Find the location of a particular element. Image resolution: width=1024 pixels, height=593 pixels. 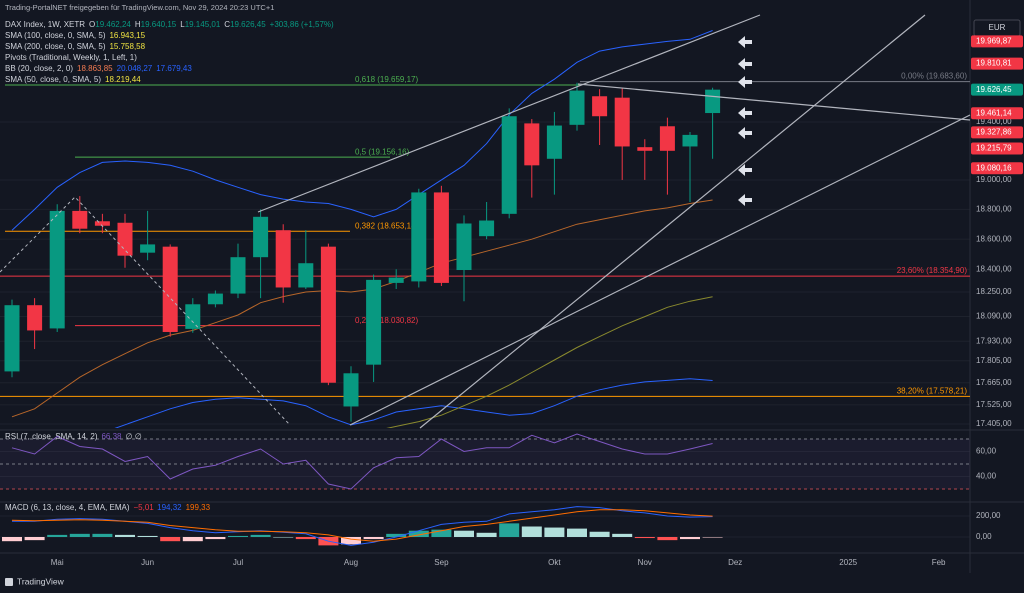

price-tag-label: 19.810,81 is located at coordinates (994, 63).